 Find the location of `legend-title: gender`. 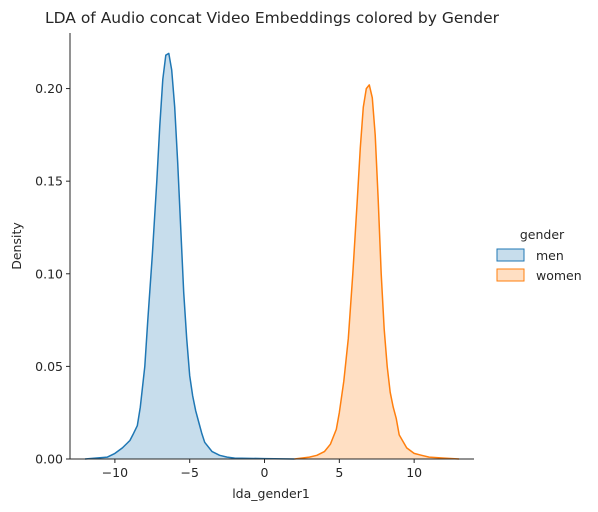

legend-title: gender is located at coordinates (542, 234).